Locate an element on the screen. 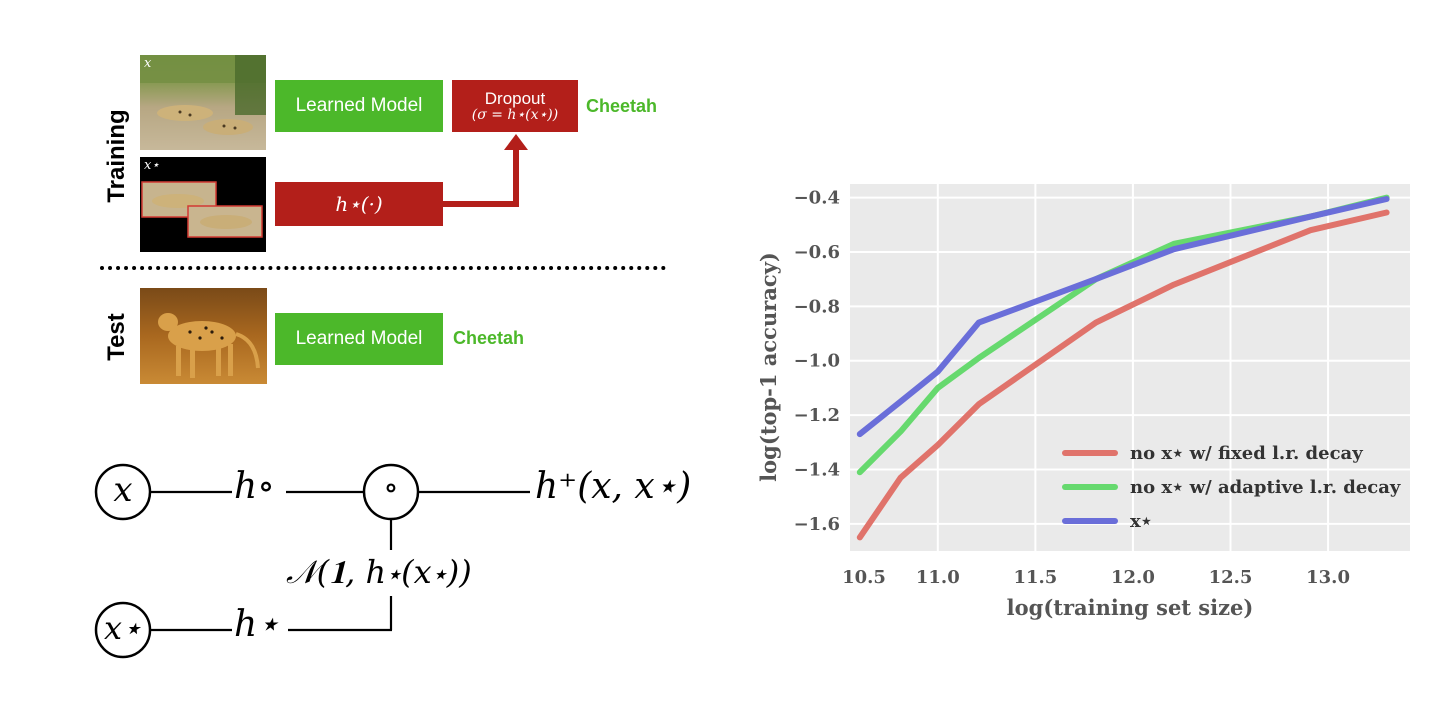 This screenshot has height=710, width=1445. dropout-box: Dropout (σ = h⋆(x⋆)) is located at coordinates (515, 106).